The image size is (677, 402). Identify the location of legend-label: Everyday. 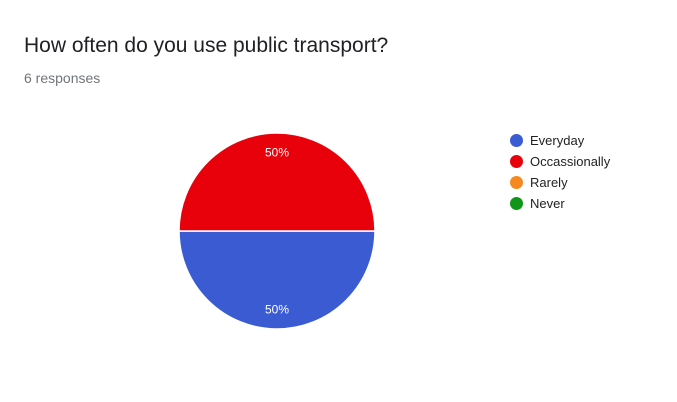
(557, 140).